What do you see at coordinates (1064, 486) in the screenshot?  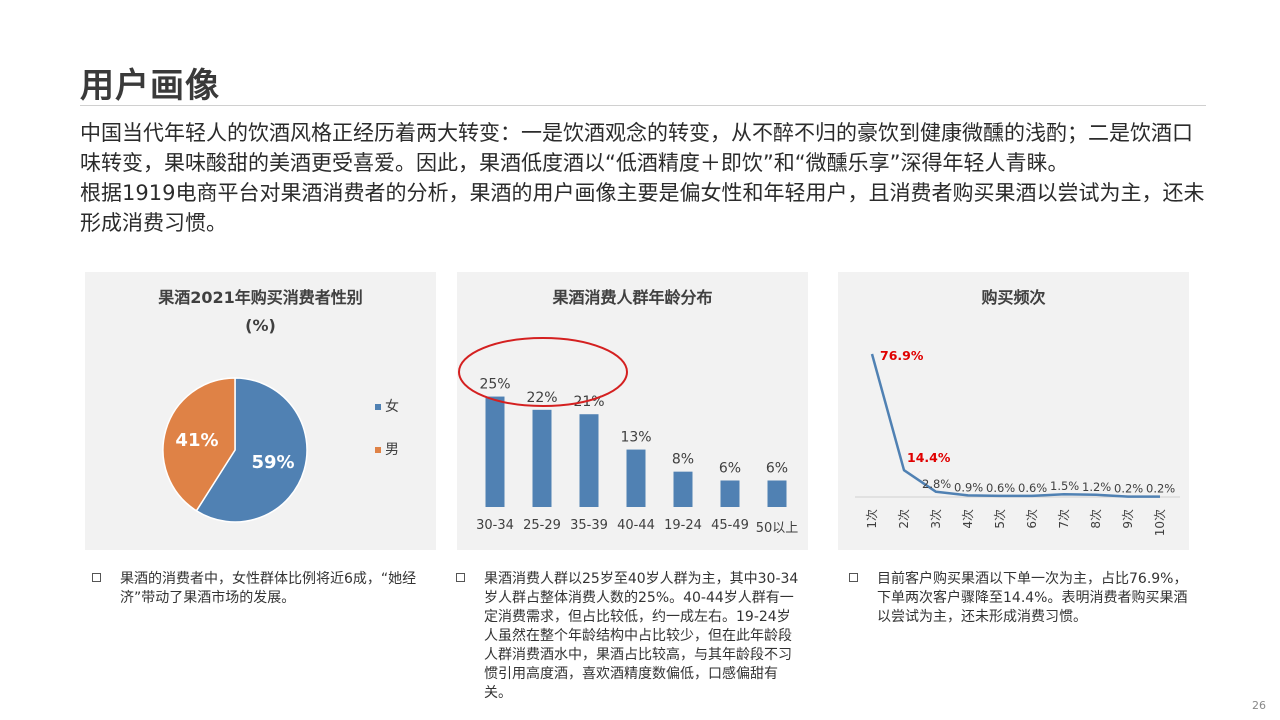 I see `line-data-label: 1.5%` at bounding box center [1064, 486].